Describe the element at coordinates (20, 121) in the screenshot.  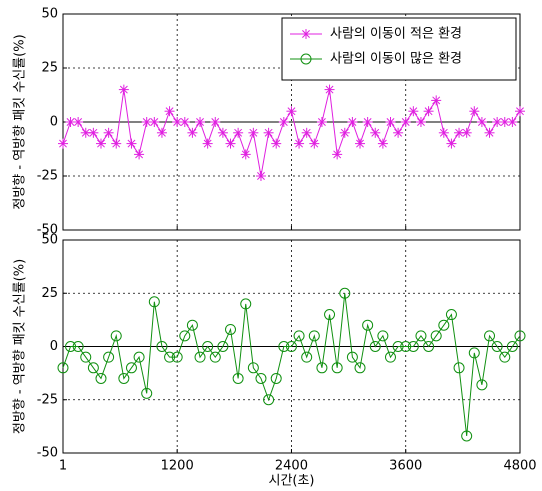
I see `y-axis-label: 정방향 - 역방향 패킷 수신률(%)` at that location.